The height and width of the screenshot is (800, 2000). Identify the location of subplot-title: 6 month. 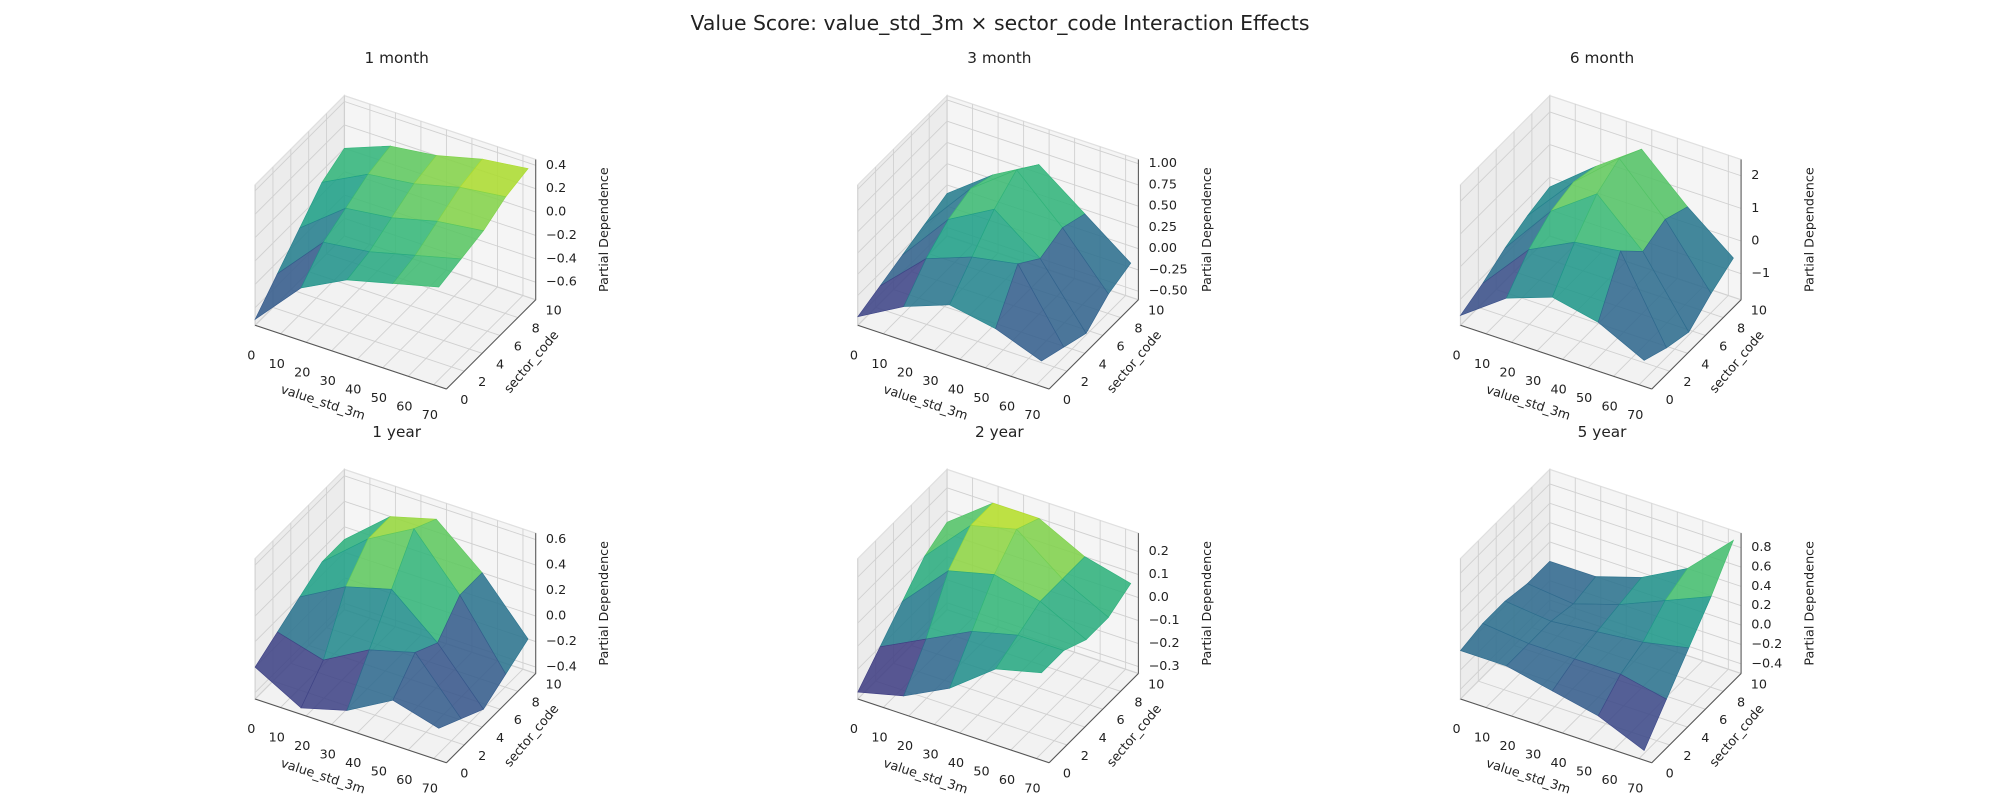
(1602, 58).